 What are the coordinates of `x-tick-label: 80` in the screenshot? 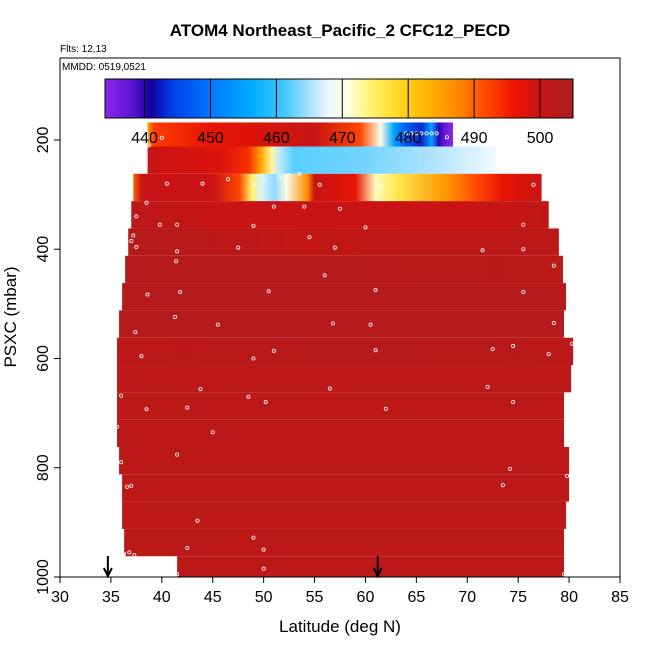 It's located at (569, 597).